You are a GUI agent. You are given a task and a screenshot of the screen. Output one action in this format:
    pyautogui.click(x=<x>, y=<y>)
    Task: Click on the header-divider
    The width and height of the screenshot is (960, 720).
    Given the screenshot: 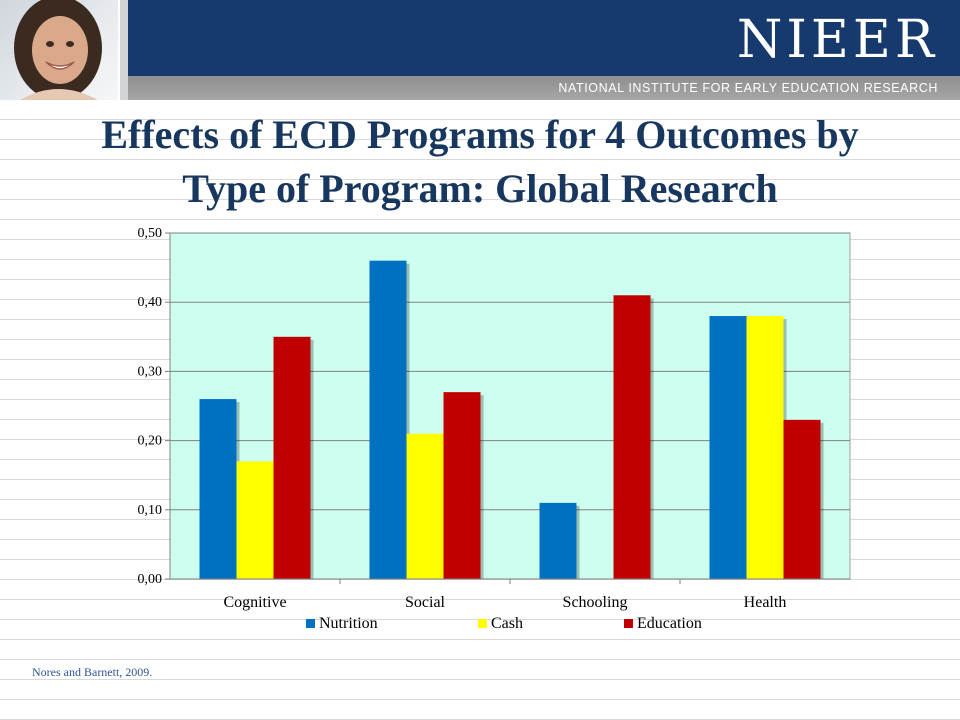 What is the action you would take?
    pyautogui.click(x=124, y=50)
    